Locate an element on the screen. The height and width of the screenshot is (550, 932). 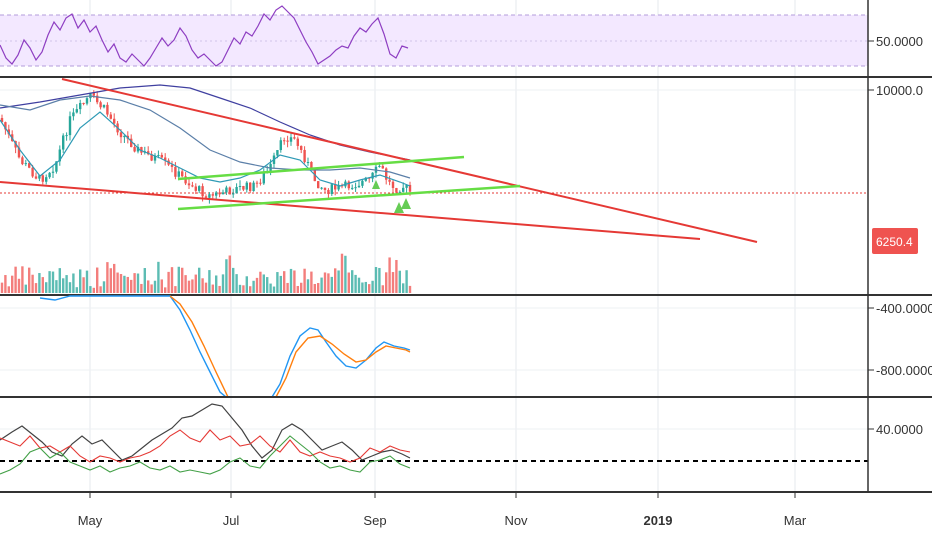
macd-axis-label-minus400: -400.0000 is located at coordinates (904, 308).